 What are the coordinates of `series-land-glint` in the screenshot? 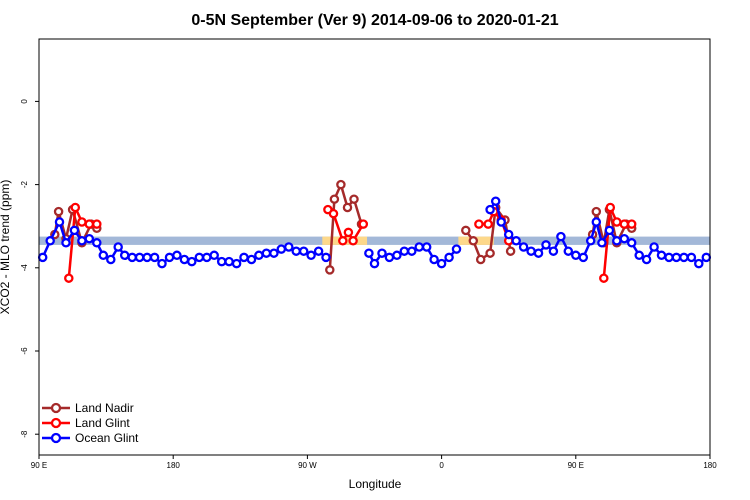 It's located at (350, 242).